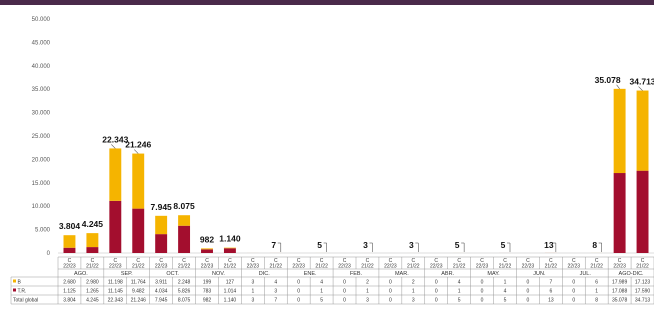  What do you see at coordinates (115, 283) in the screenshot?
I see `table-cell: 11.198` at bounding box center [115, 283].